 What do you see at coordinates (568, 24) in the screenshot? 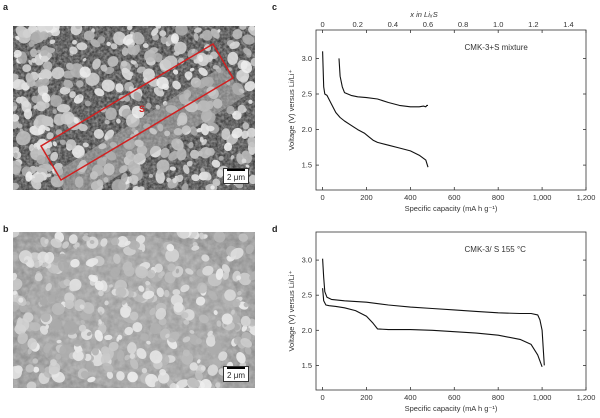
I see `top-x-tick-label: 1.4` at bounding box center [568, 24].